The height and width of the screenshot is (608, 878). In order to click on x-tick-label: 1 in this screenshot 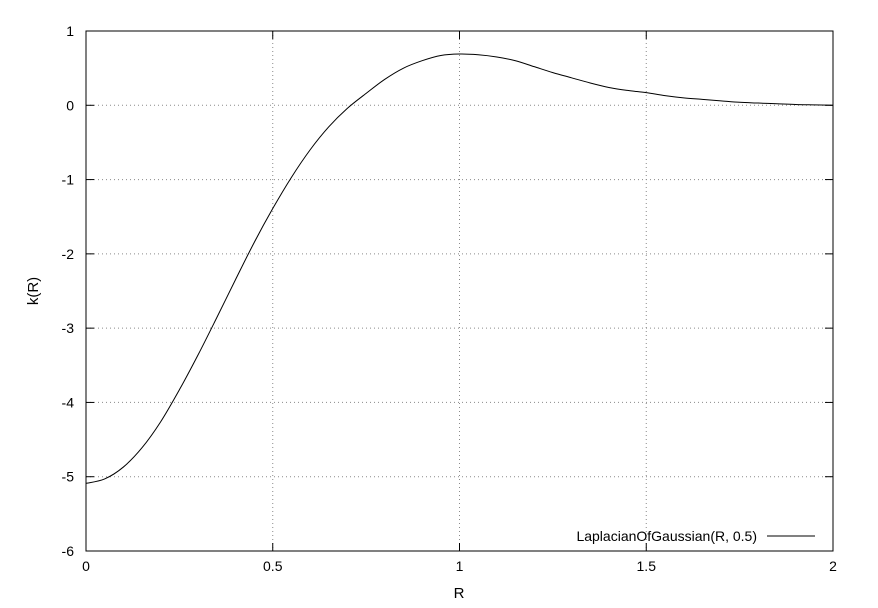, I will do `click(460, 566)`.